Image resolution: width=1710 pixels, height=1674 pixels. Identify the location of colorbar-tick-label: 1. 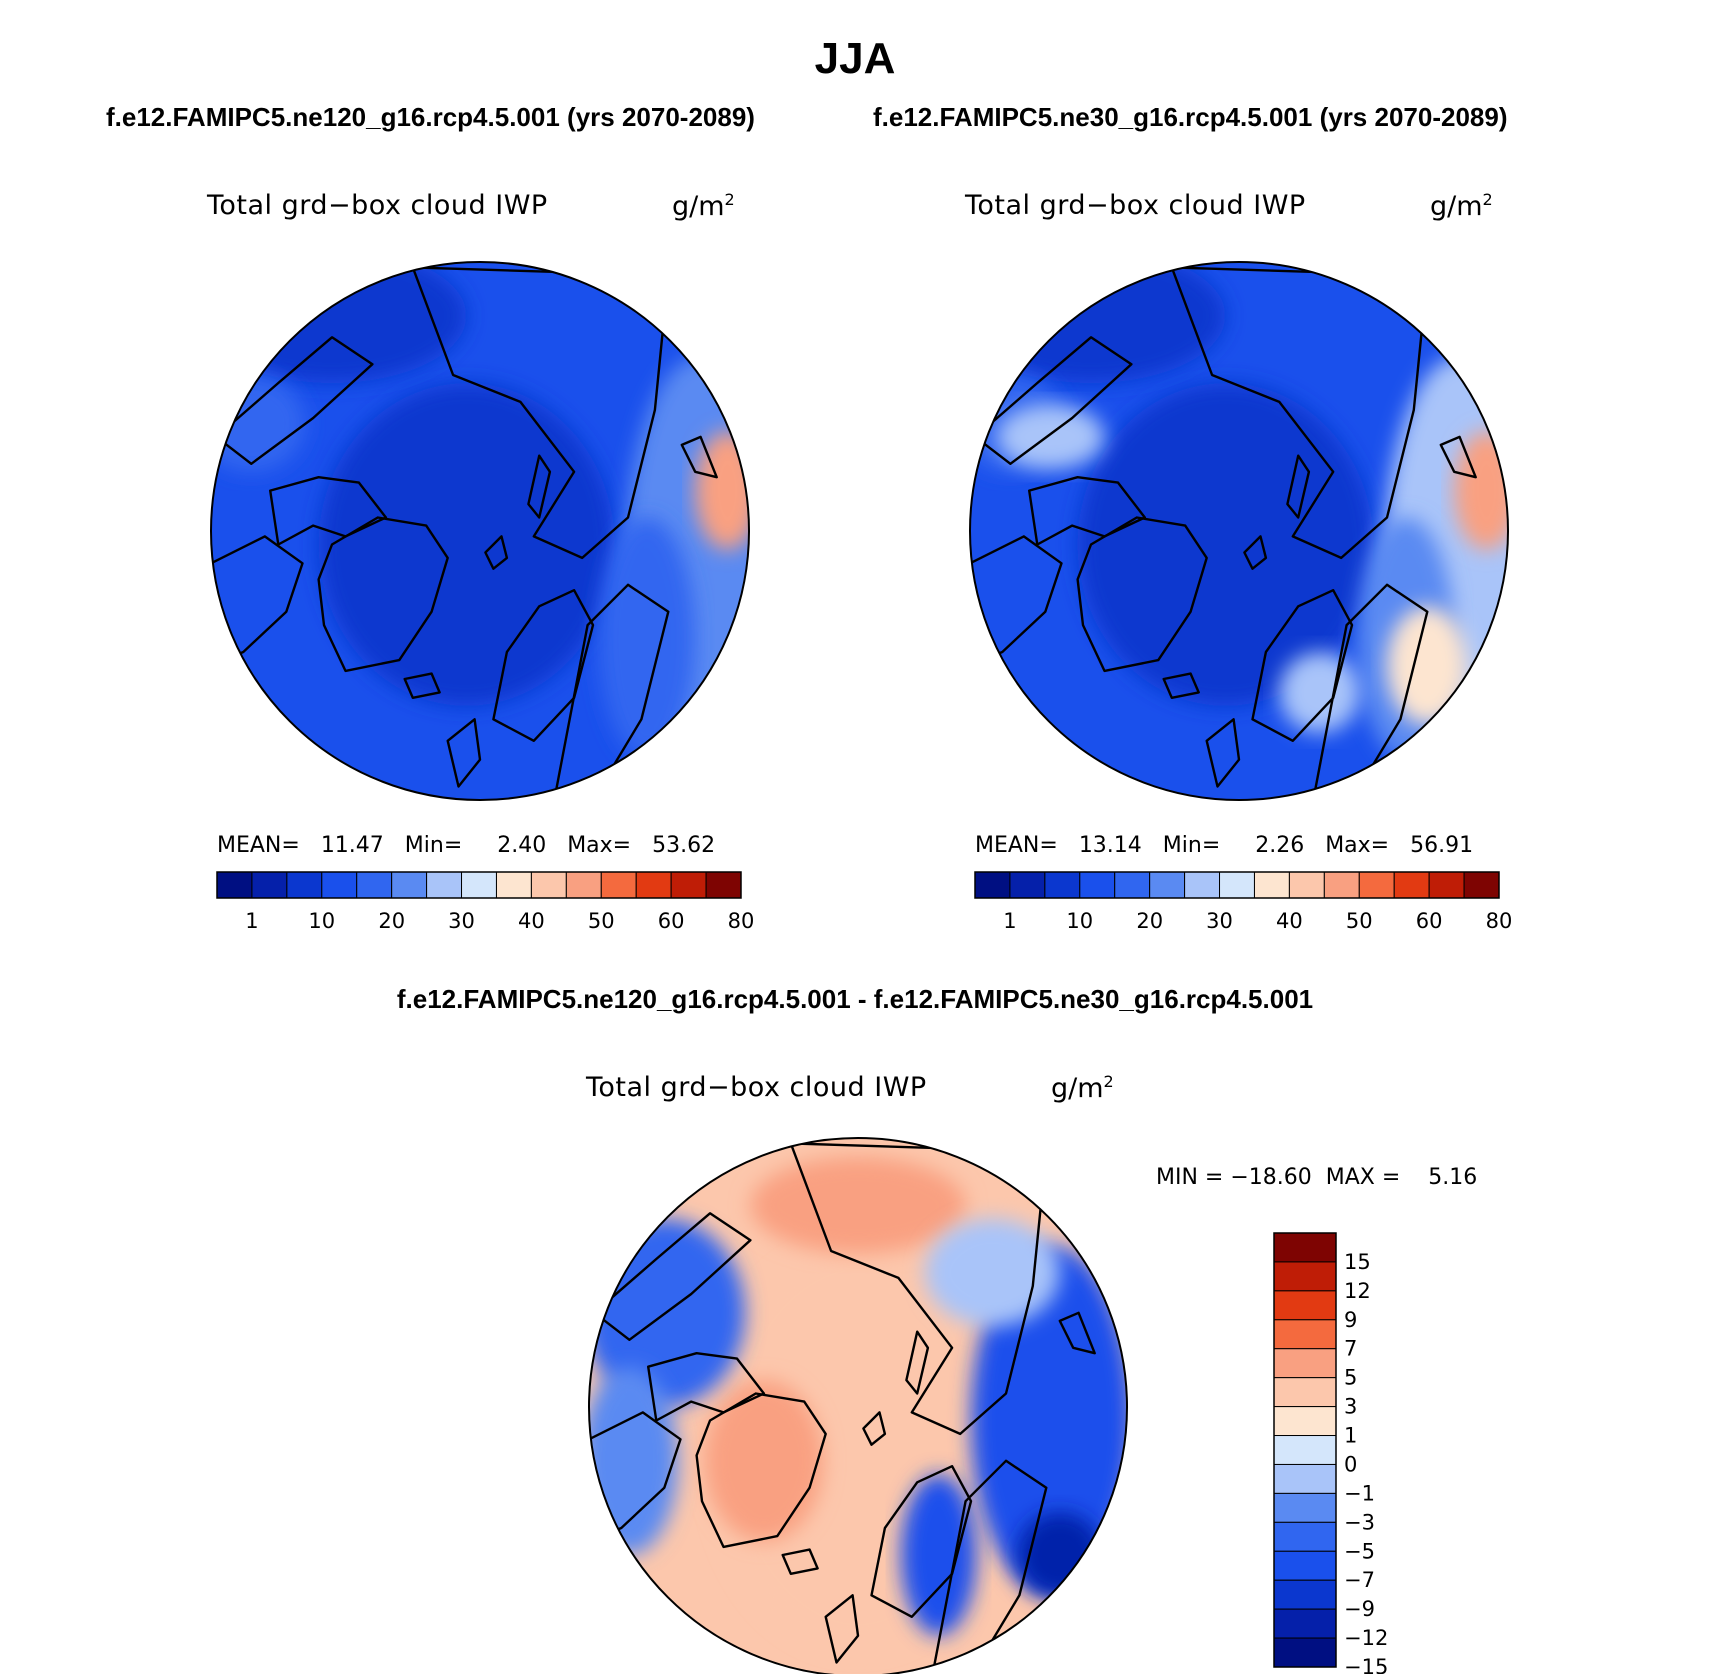
(251, 921).